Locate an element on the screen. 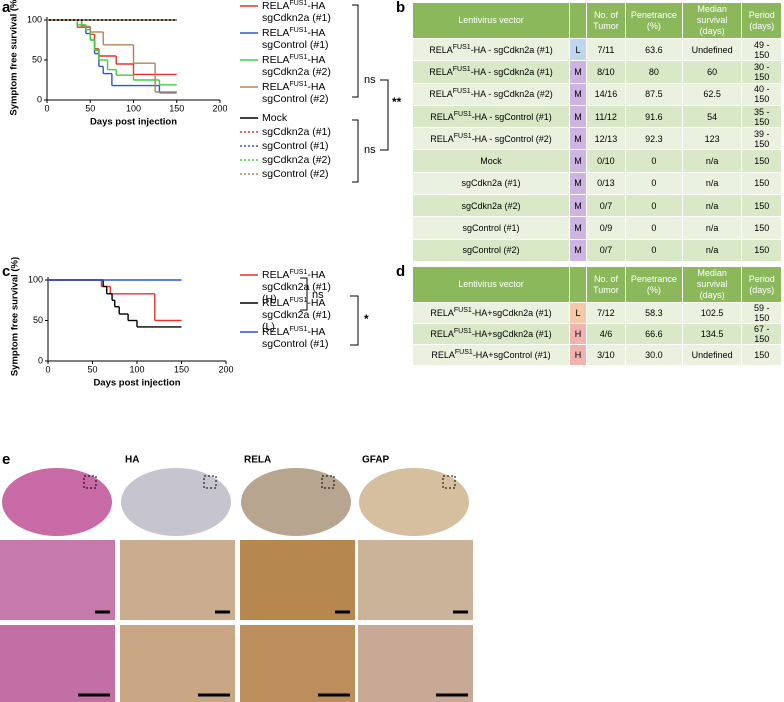 The width and height of the screenshot is (784, 702). legend-entry: RELAFUS1-HA sgCdkn2a (#1)(H) is located at coordinates (296, 287).